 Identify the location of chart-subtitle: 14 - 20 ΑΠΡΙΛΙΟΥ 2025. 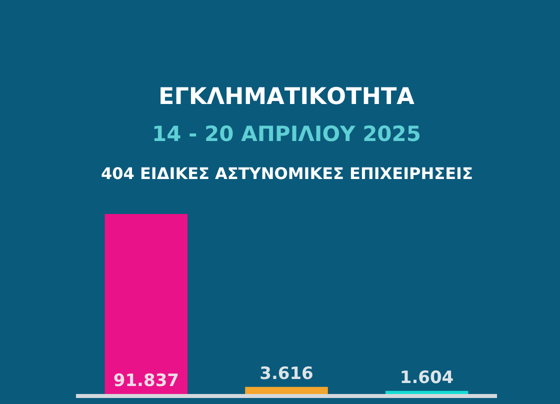
(287, 134).